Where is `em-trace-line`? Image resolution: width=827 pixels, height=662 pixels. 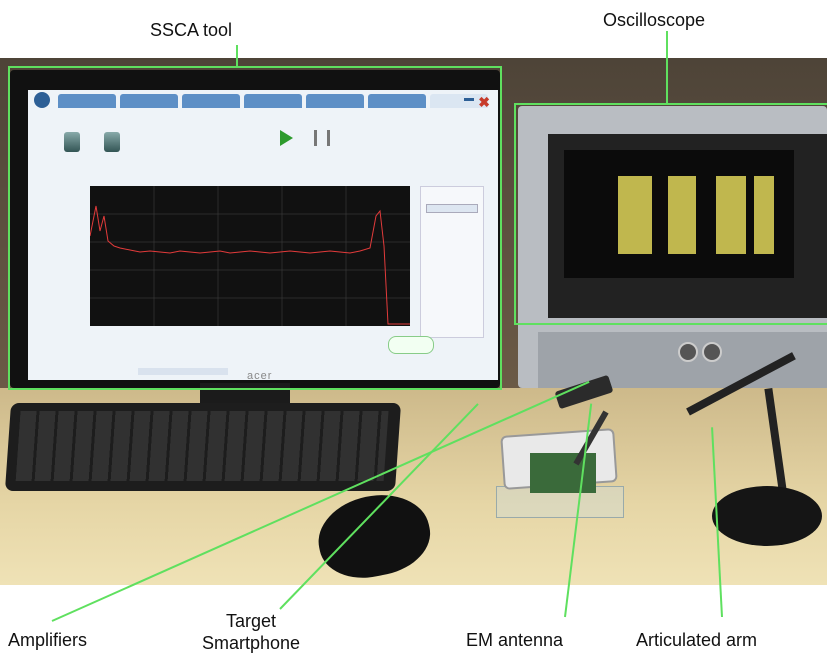
em-trace-line is located at coordinates (249, 265).